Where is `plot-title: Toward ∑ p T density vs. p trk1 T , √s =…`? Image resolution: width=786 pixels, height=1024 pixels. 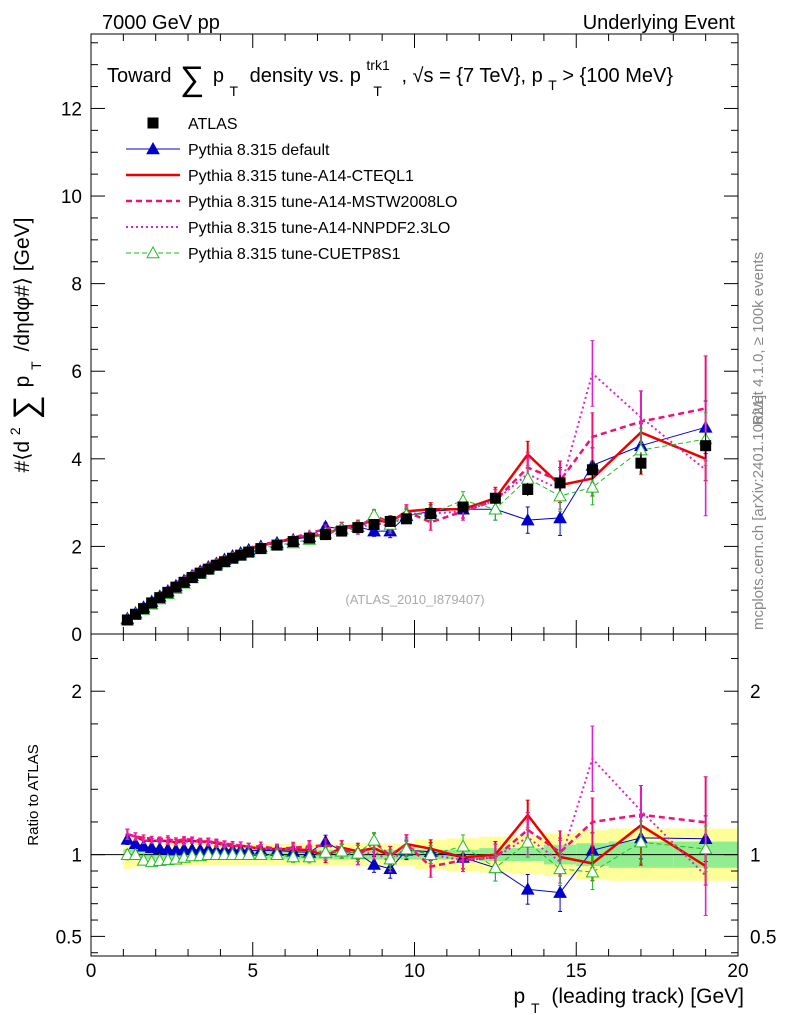 plot-title: Toward ∑ p T density vs. p trk1 T , √s =… is located at coordinates (390, 77).